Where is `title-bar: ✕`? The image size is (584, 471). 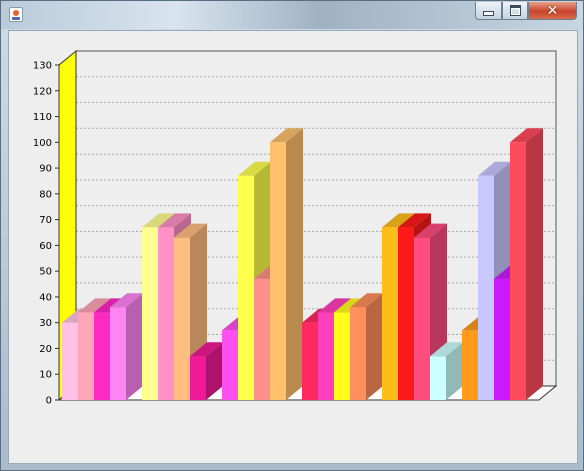
title-bar: ✕ is located at coordinates (292, 15).